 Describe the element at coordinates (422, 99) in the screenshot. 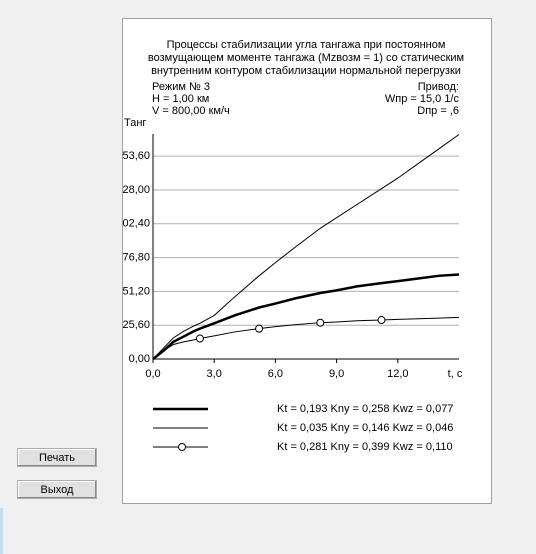

I see `info-right: Wпр = 15,0 1/с` at that location.